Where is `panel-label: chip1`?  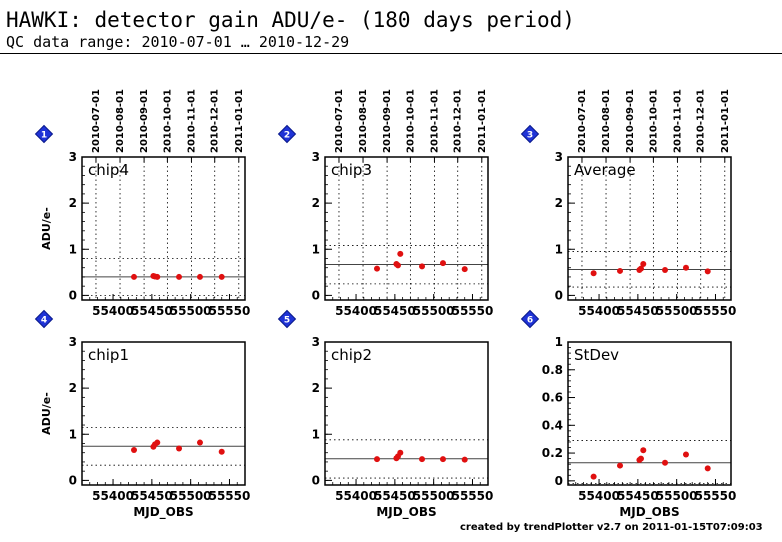 panel-label: chip1 is located at coordinates (108, 355).